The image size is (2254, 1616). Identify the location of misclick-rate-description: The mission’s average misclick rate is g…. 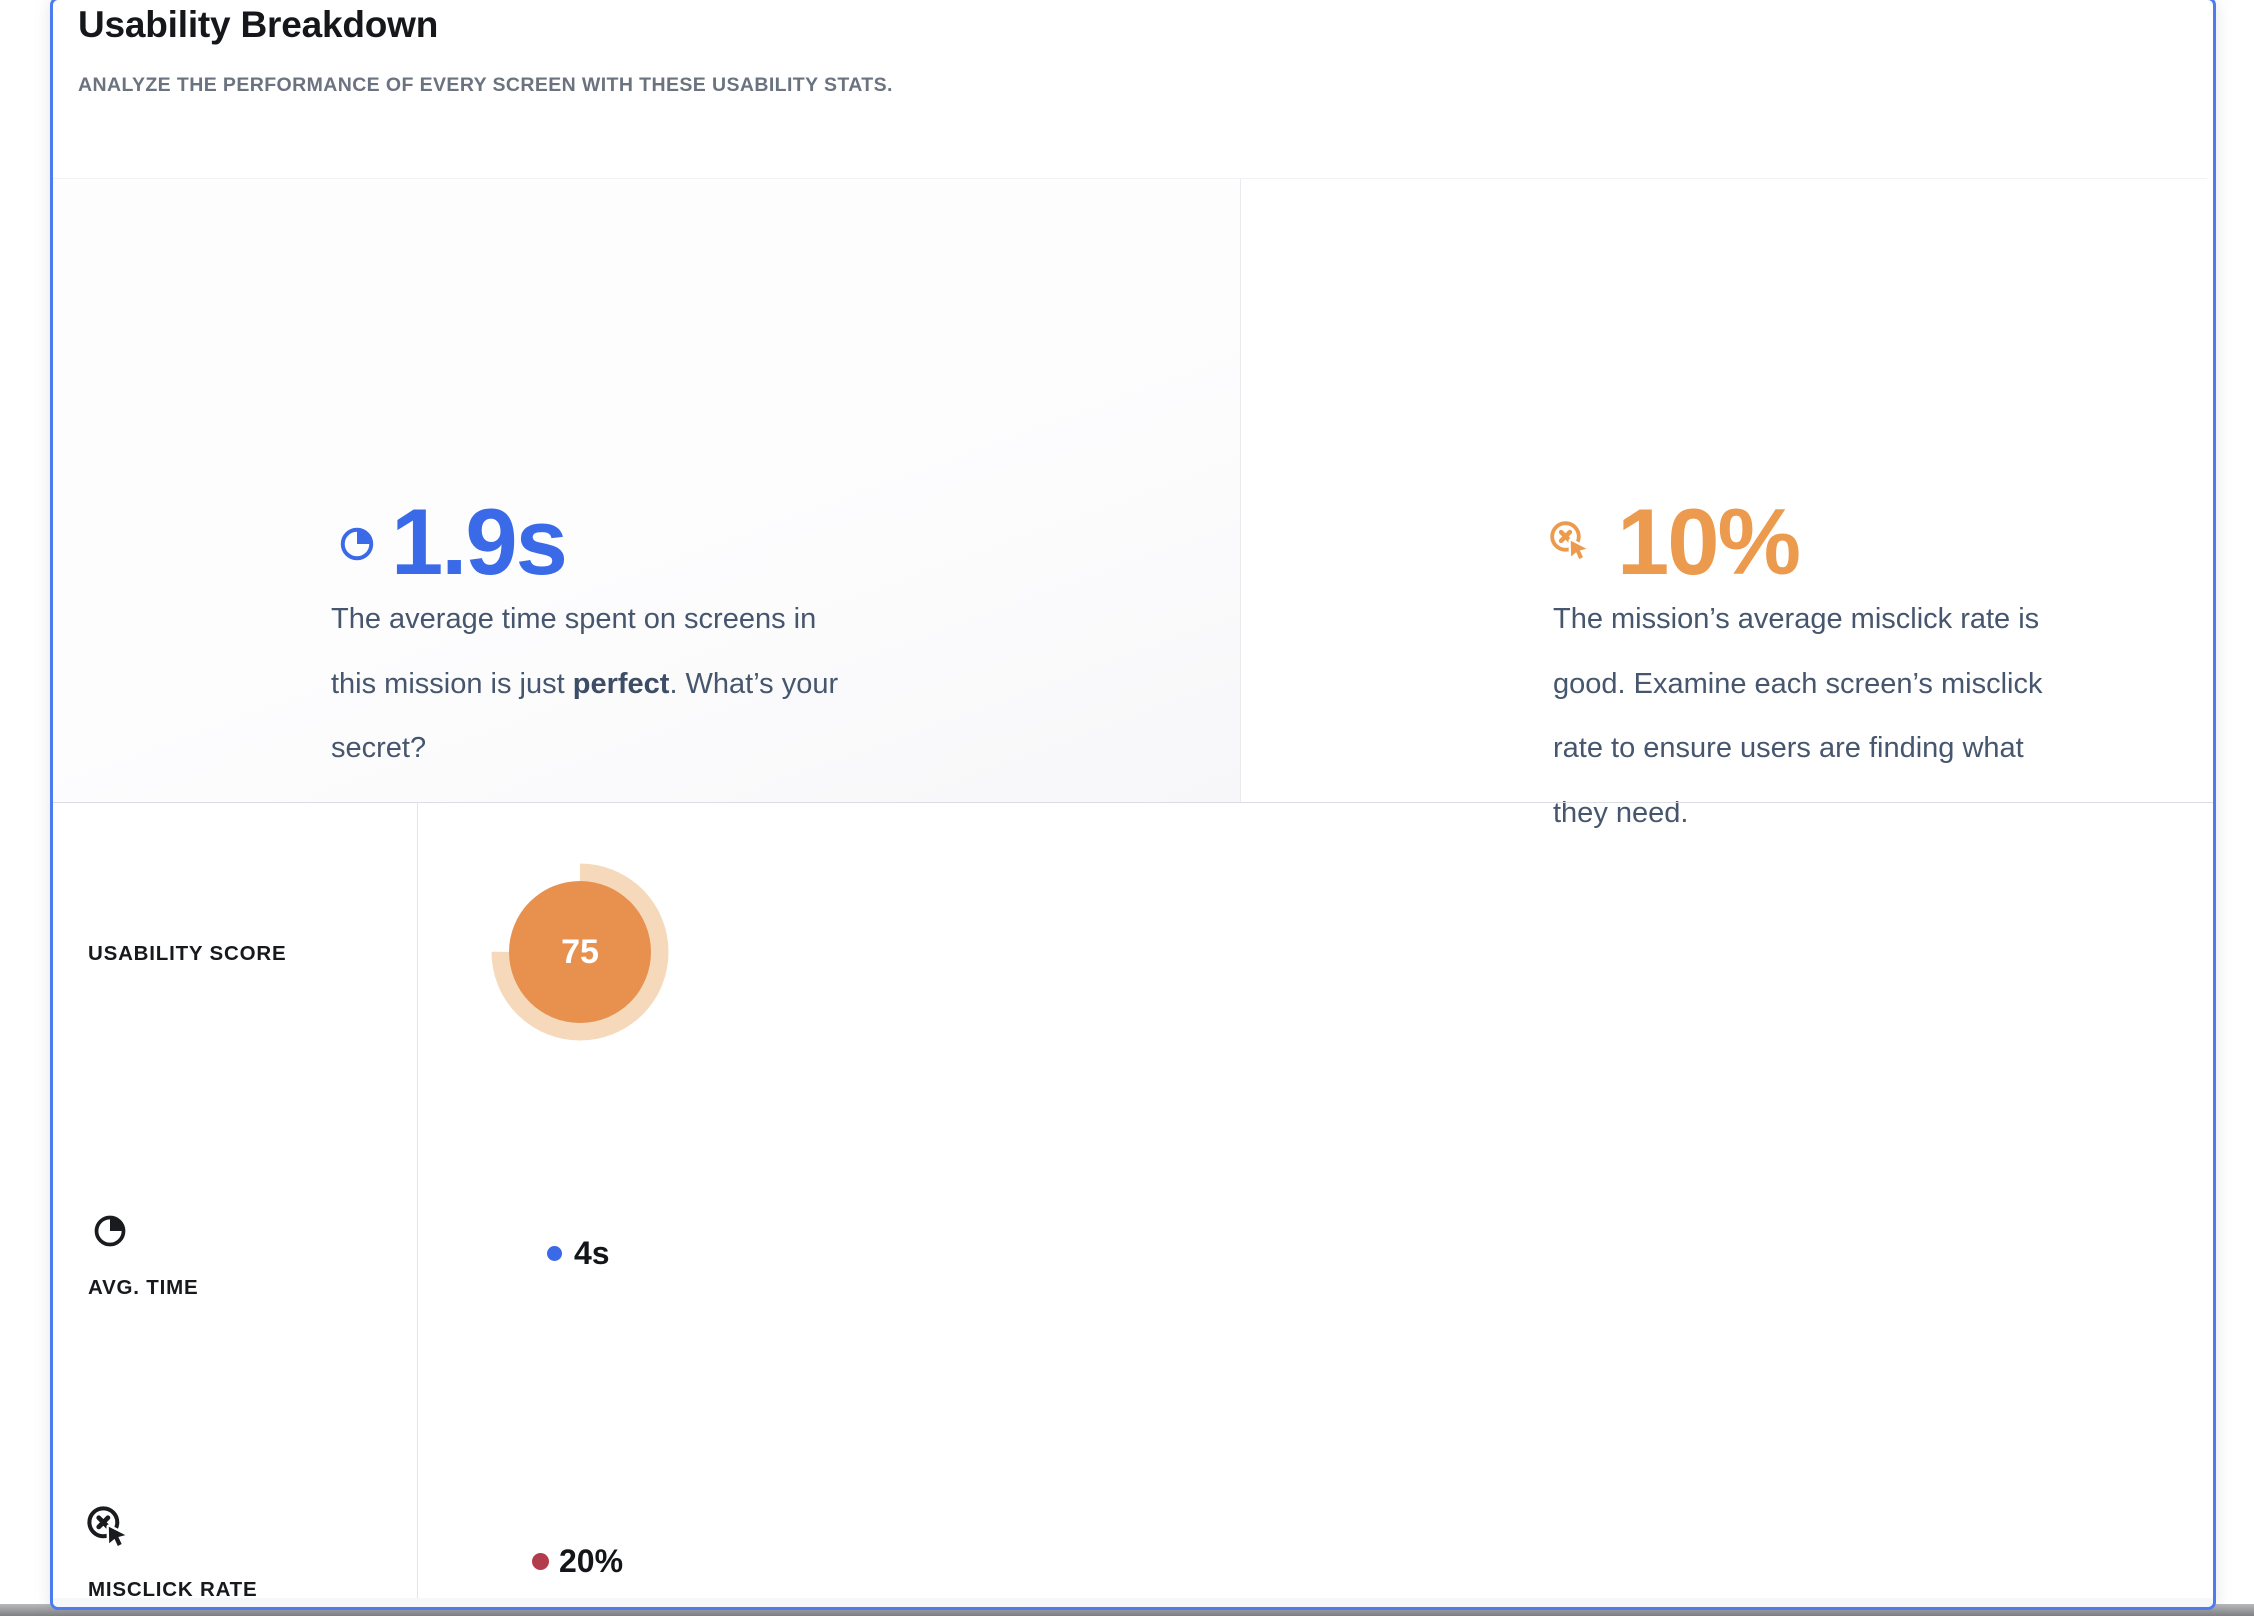
(1798, 716).